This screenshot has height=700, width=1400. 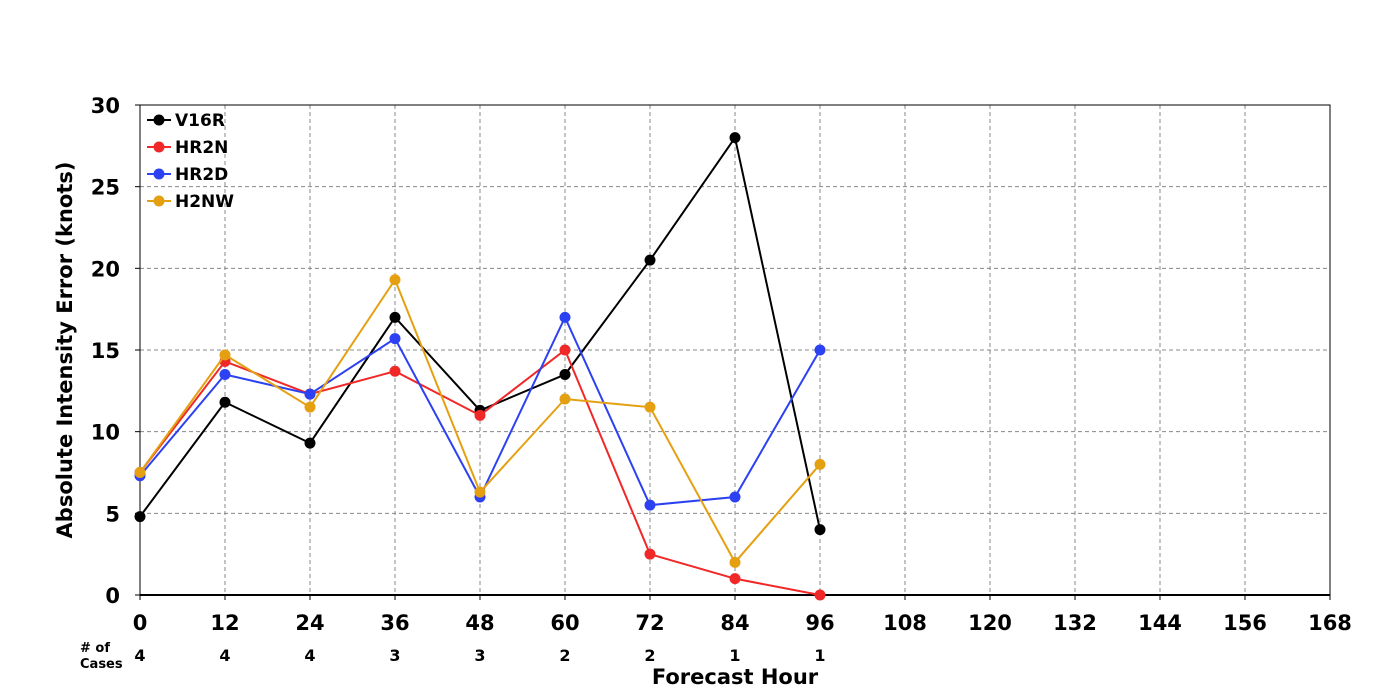 I want to click on legend-label-h2nw: H2NW, so click(x=204, y=202).